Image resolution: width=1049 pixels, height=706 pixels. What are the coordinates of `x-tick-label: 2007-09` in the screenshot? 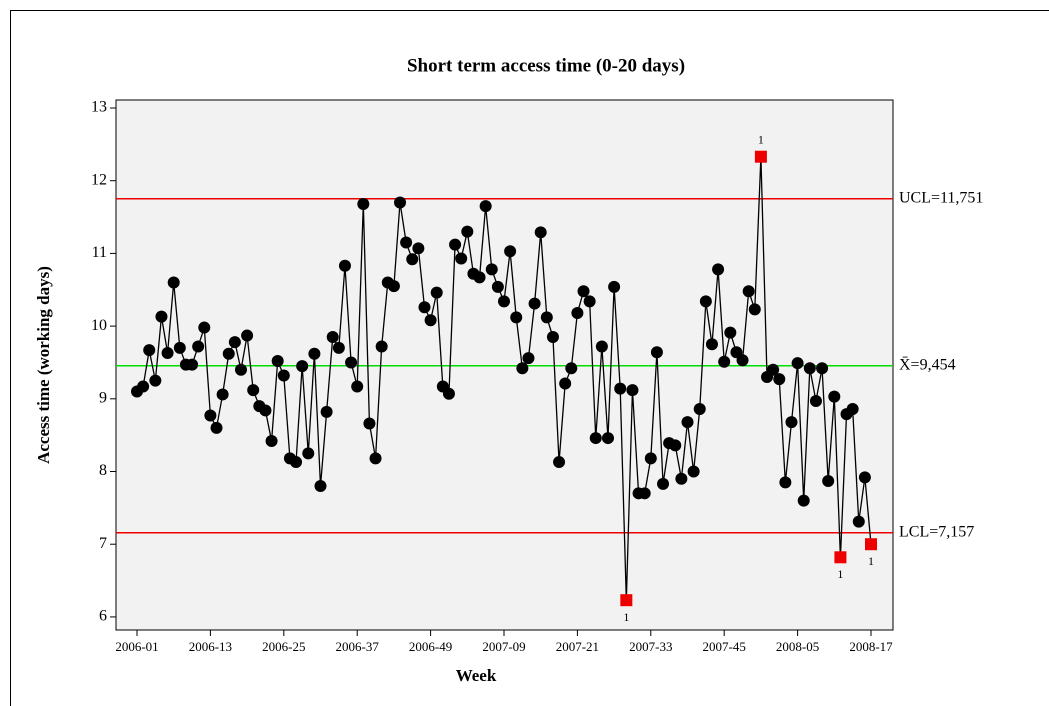 It's located at (503, 646).